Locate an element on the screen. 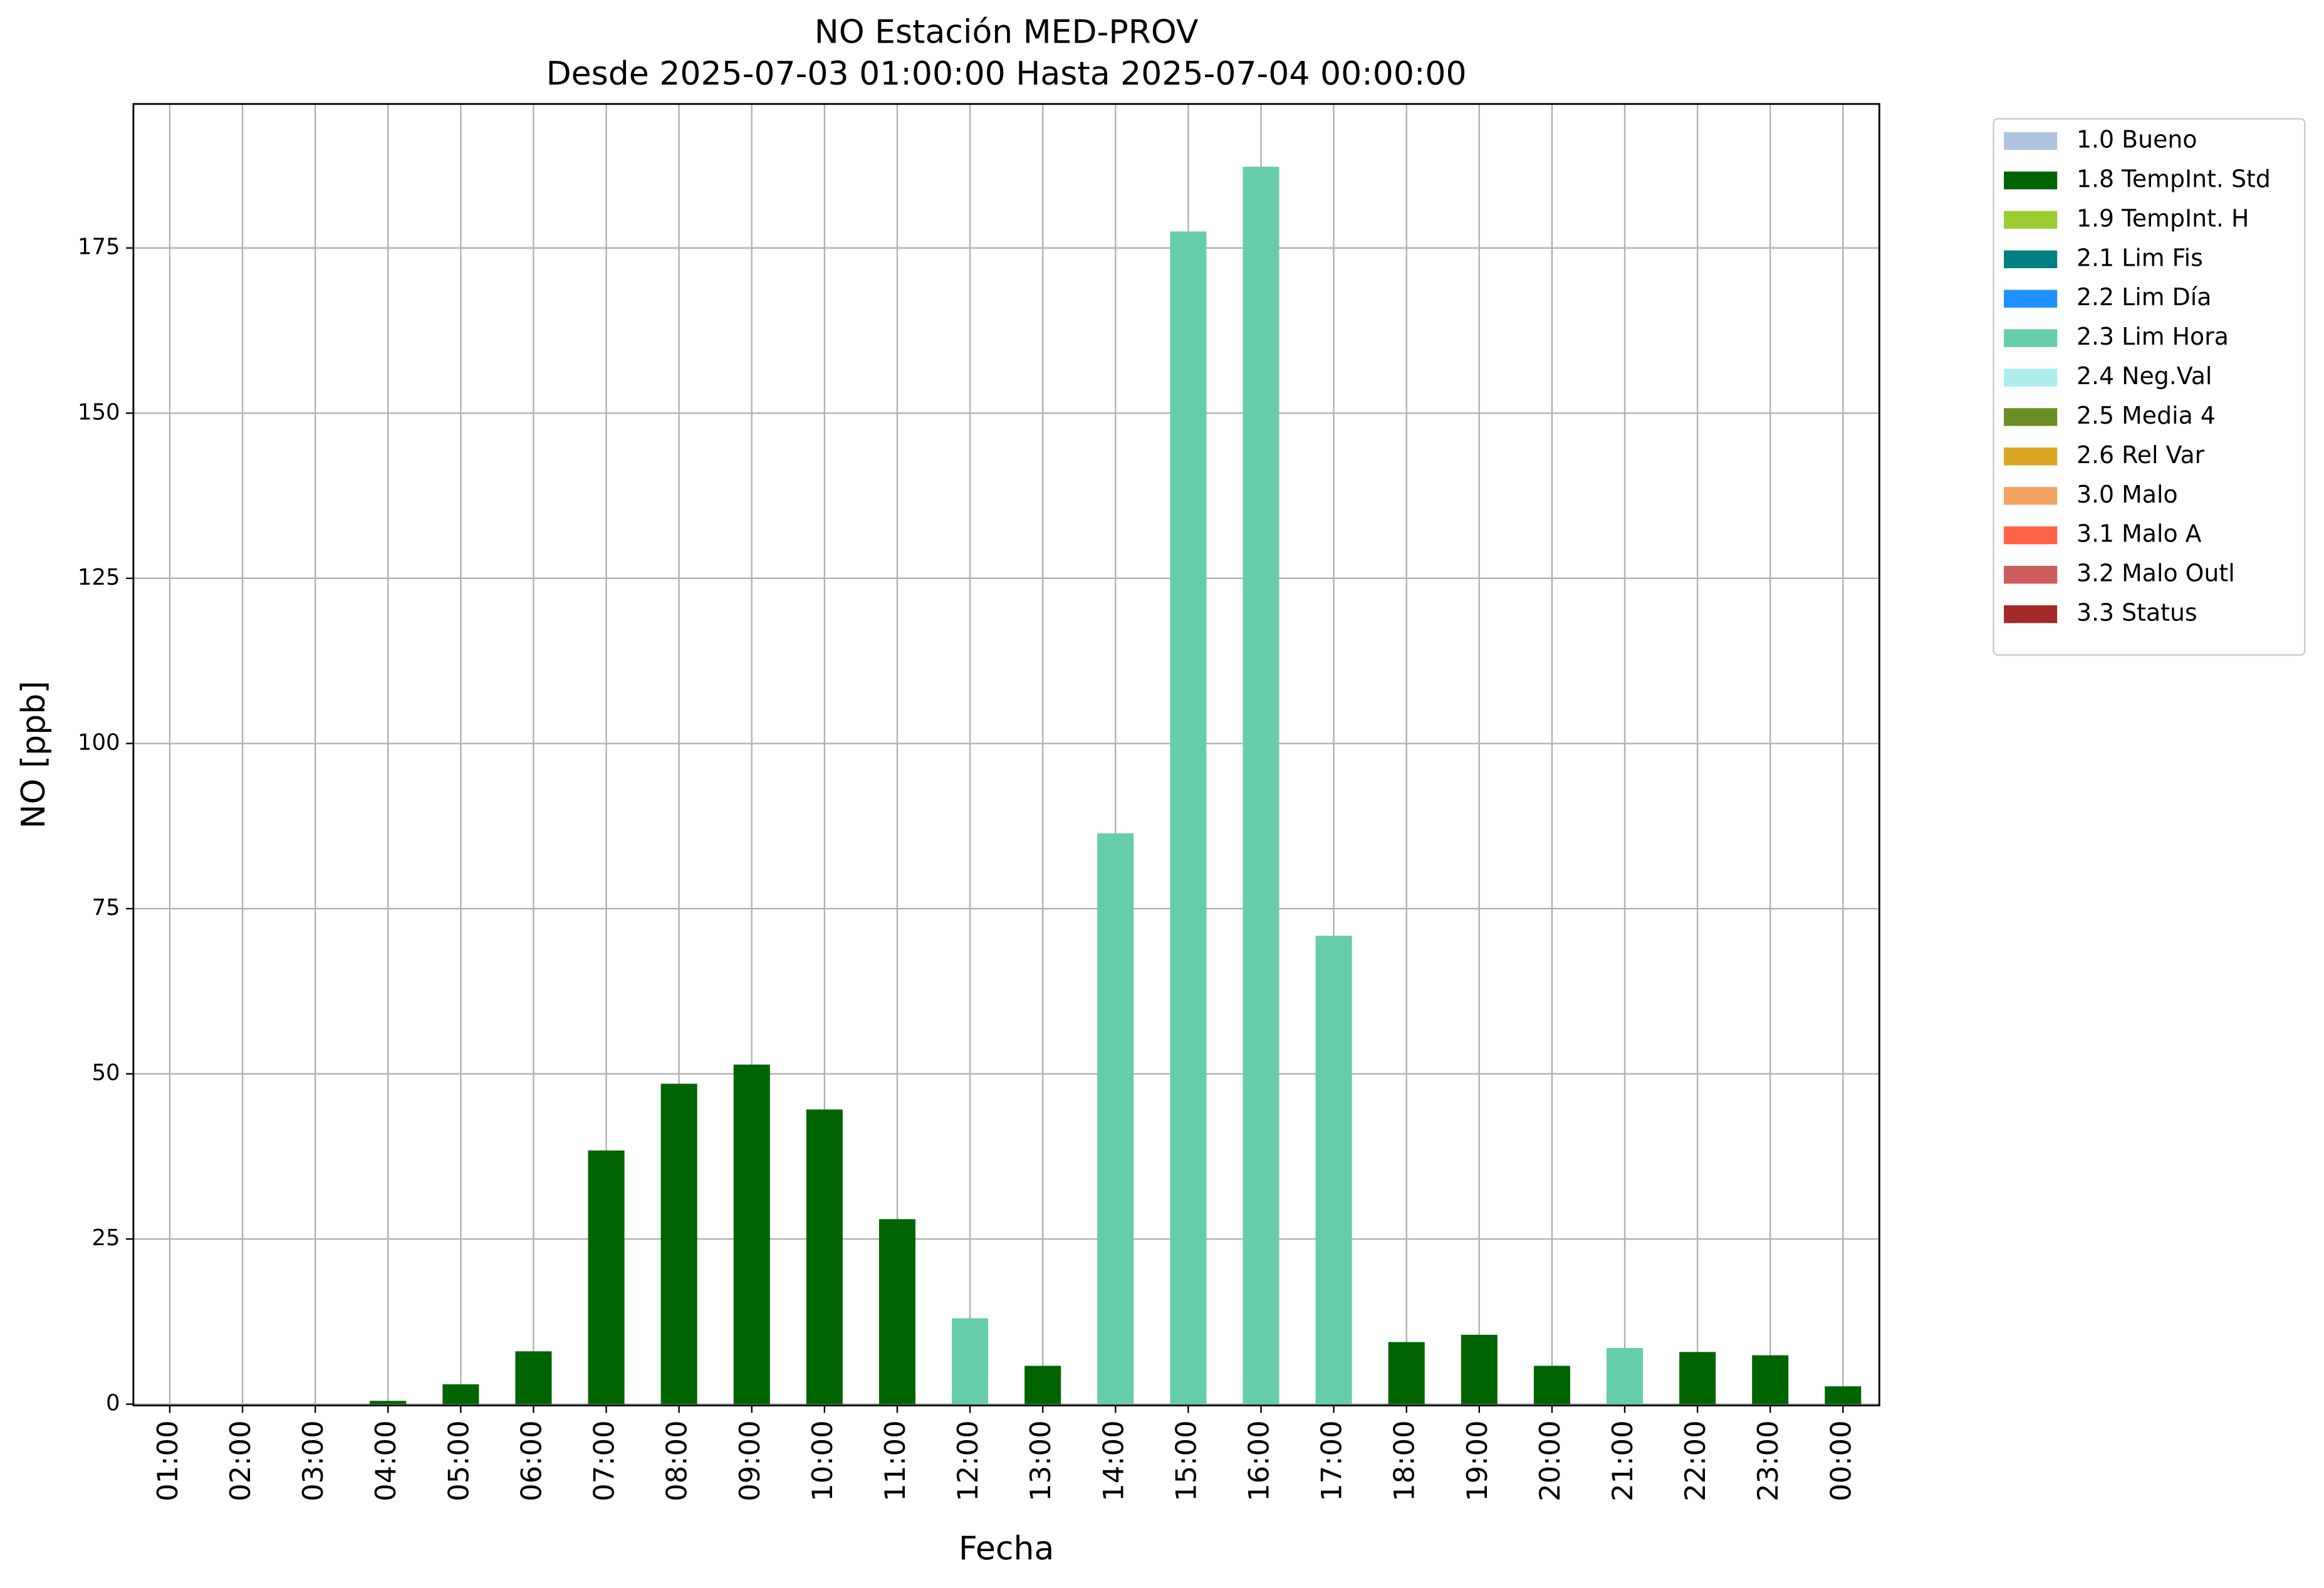  x-tick-label: 17:00 is located at coordinates (1331, 1461).